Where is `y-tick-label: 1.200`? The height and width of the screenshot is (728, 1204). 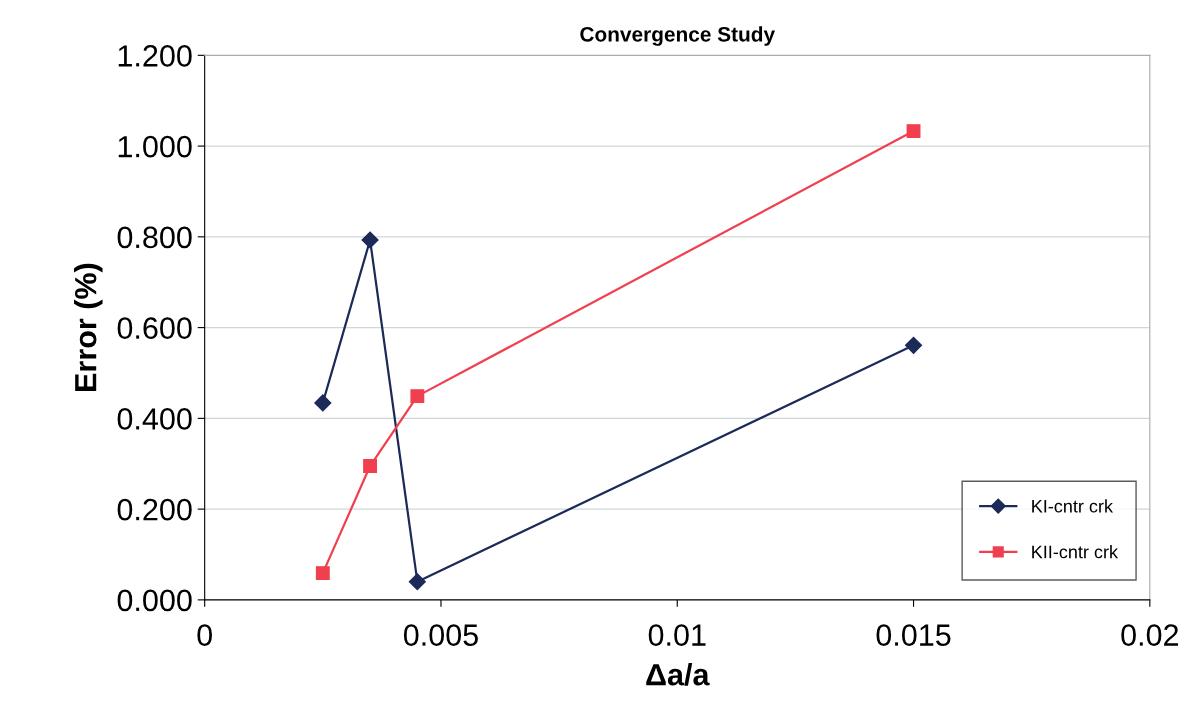 y-tick-label: 1.200 is located at coordinates (155, 56).